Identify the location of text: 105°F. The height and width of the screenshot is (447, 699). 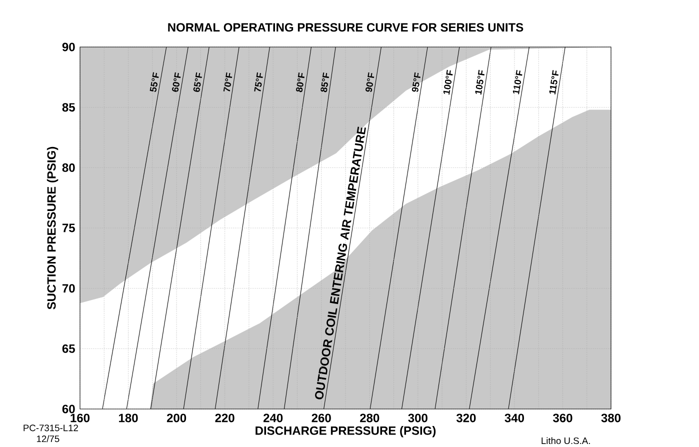
(479, 82).